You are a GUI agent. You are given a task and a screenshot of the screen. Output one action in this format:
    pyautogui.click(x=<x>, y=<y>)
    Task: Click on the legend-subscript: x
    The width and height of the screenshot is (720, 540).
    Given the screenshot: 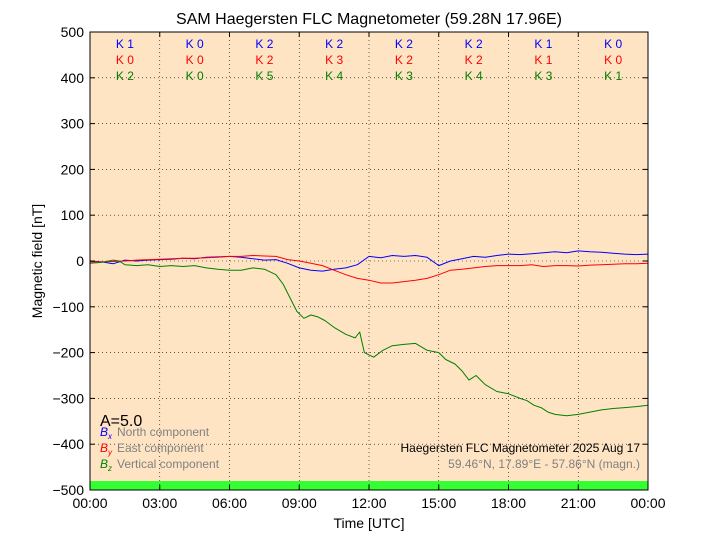 What is the action you would take?
    pyautogui.click(x=110, y=436)
    